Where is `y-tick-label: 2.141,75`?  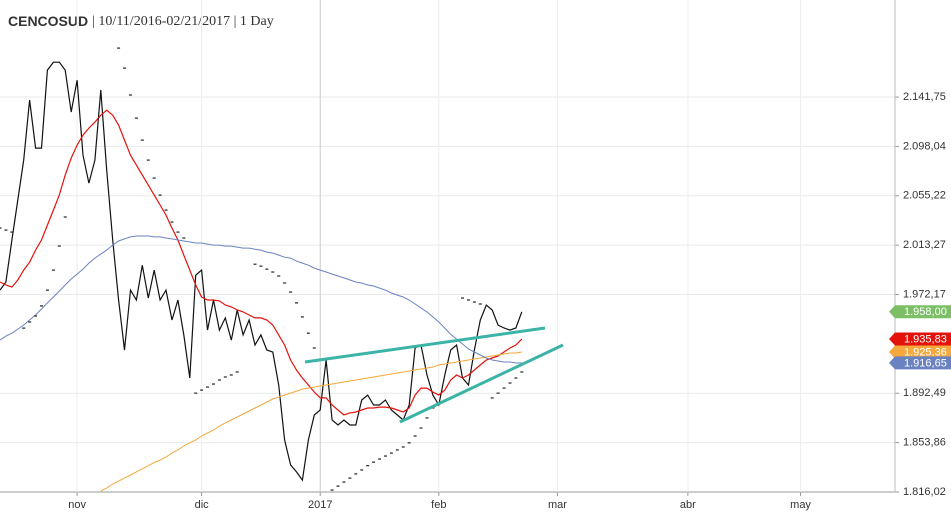
y-tick-label: 2.141,75 is located at coordinates (924, 97).